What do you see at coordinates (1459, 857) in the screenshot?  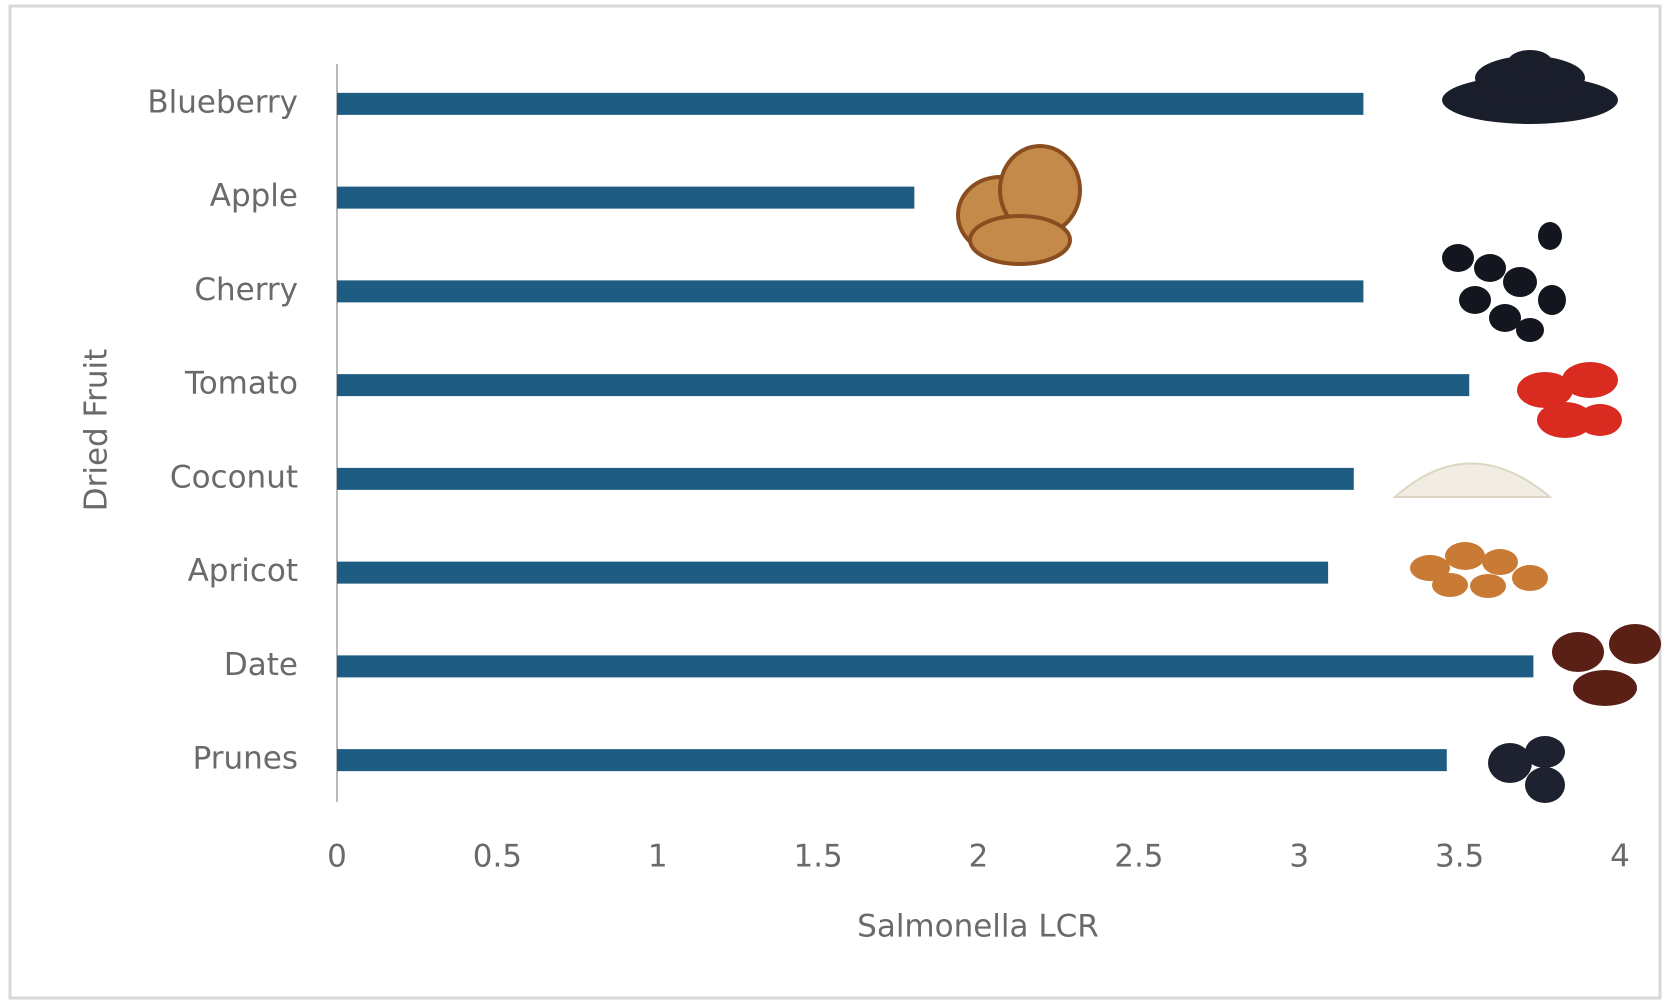 I see `x-tick-label: 3.5` at bounding box center [1459, 857].